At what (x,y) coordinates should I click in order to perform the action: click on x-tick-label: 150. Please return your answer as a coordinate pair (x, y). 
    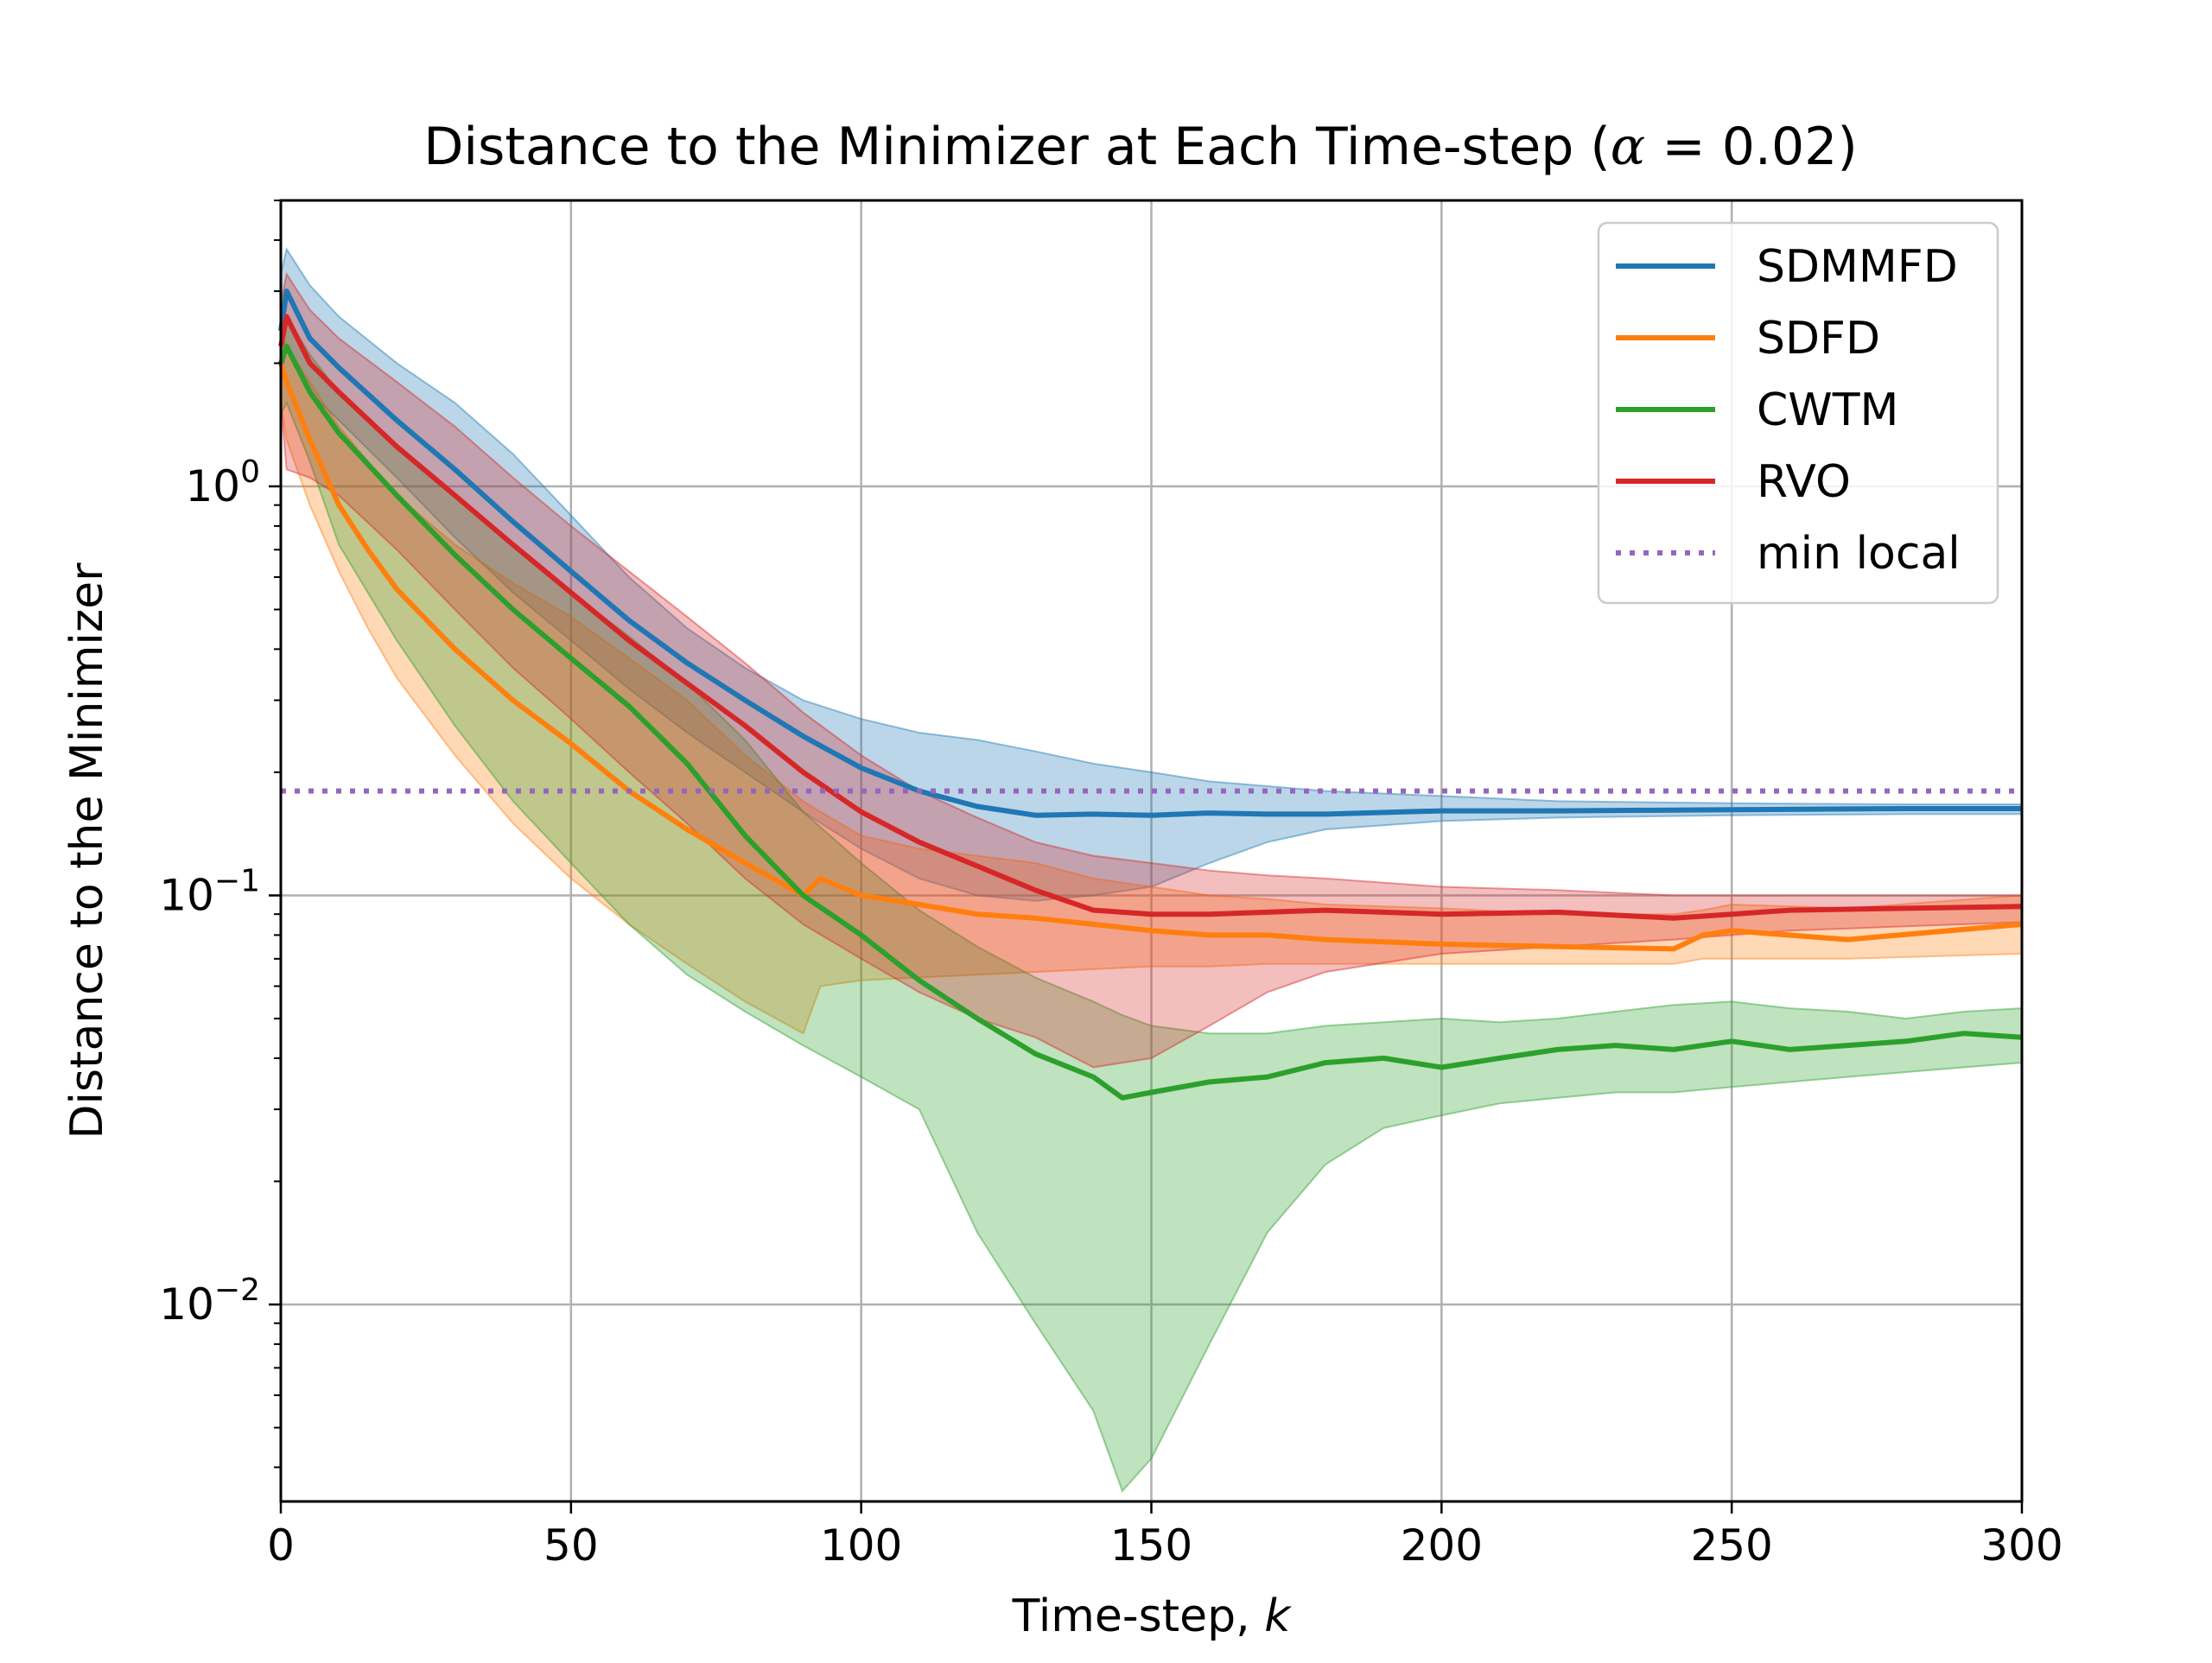
    Looking at the image, I should click on (1151, 1546).